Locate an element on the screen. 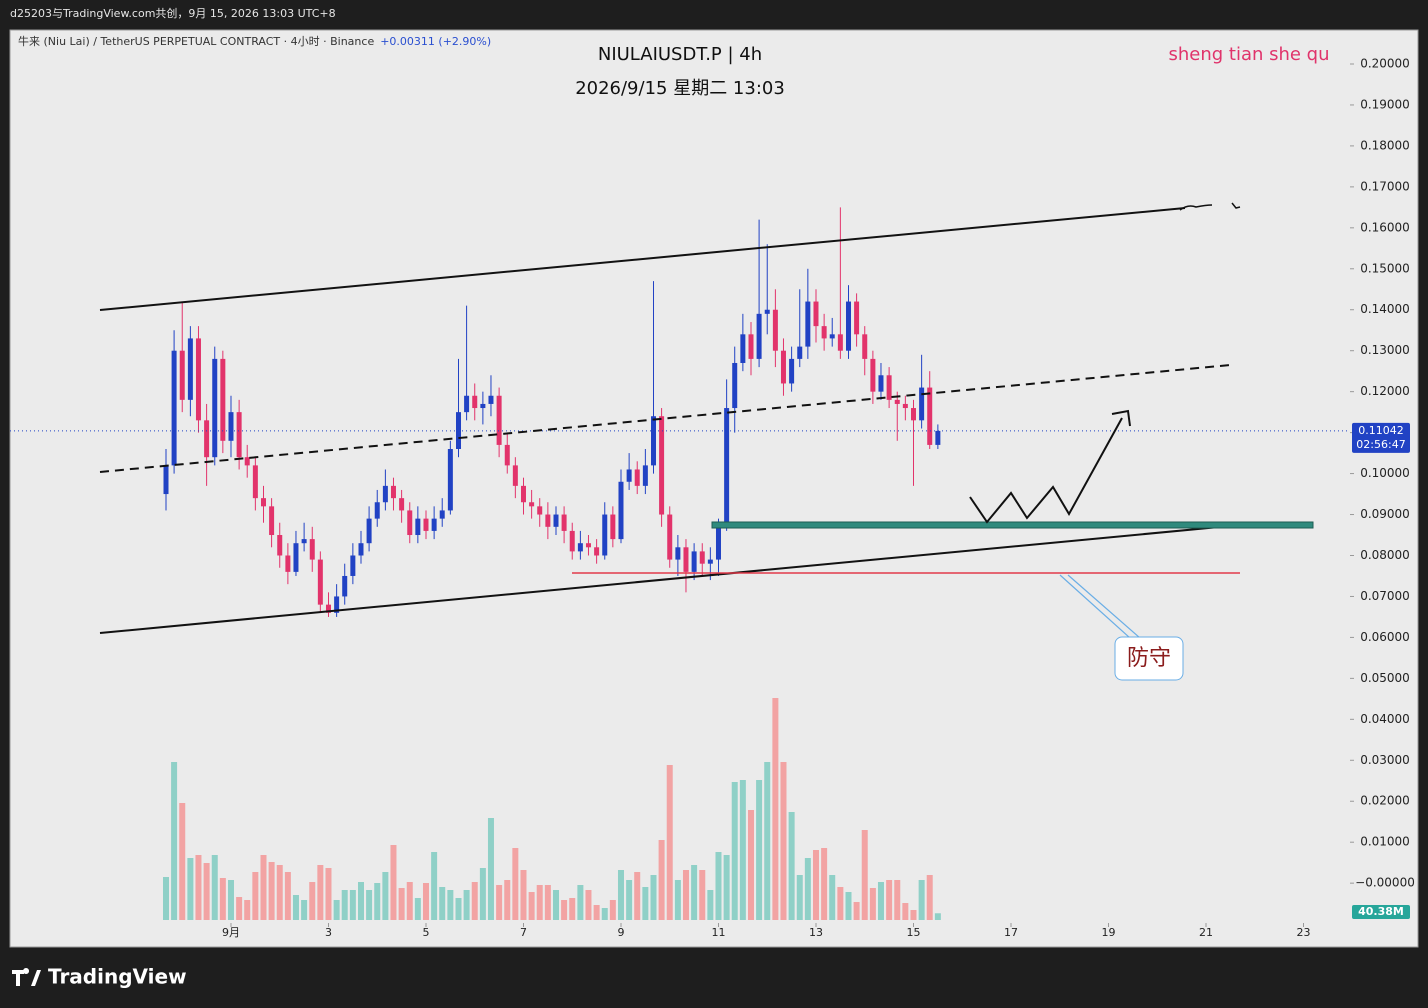 This screenshot has height=1008, width=1428. path-projection is located at coordinates (1046, 470).